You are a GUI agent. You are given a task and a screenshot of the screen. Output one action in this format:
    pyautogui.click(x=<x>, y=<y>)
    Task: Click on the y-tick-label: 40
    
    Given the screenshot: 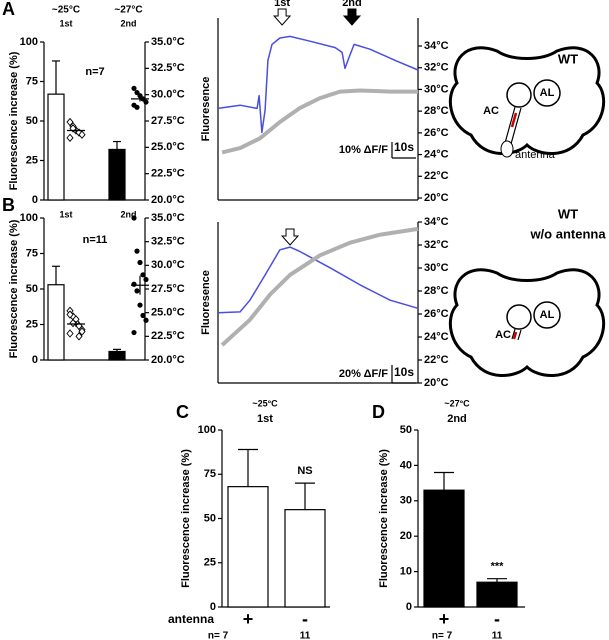 What is the action you would take?
    pyautogui.click(x=406, y=465)
    